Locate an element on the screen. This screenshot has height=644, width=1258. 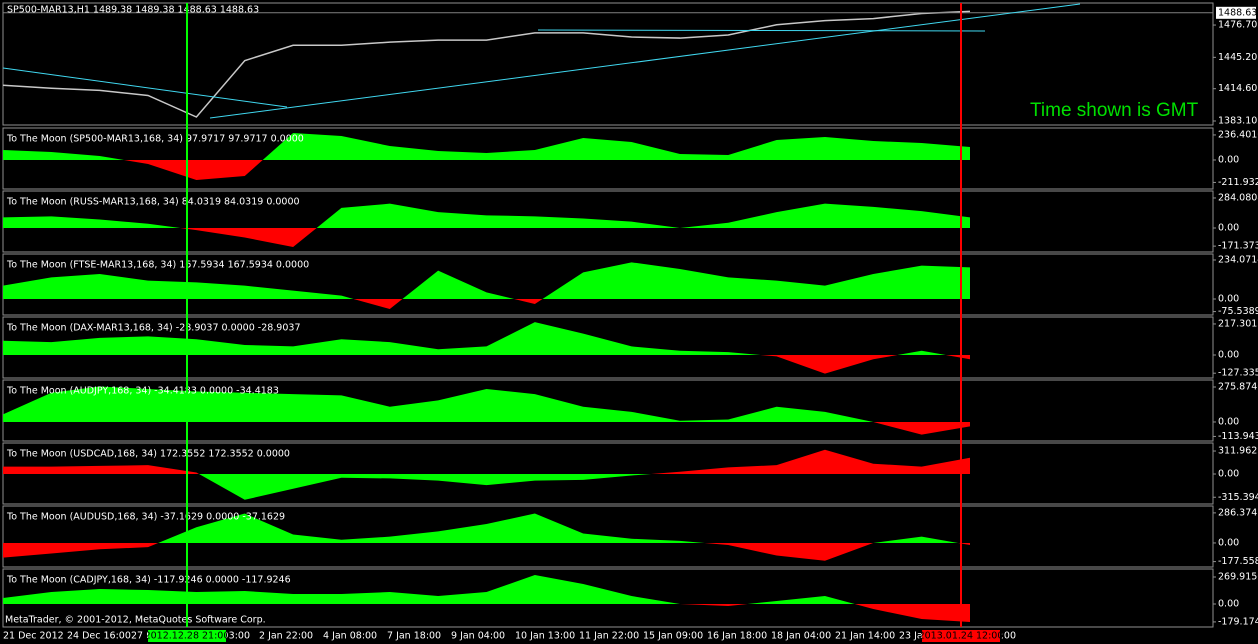
time-label: 18 Jan 04:00 is located at coordinates (801, 636).